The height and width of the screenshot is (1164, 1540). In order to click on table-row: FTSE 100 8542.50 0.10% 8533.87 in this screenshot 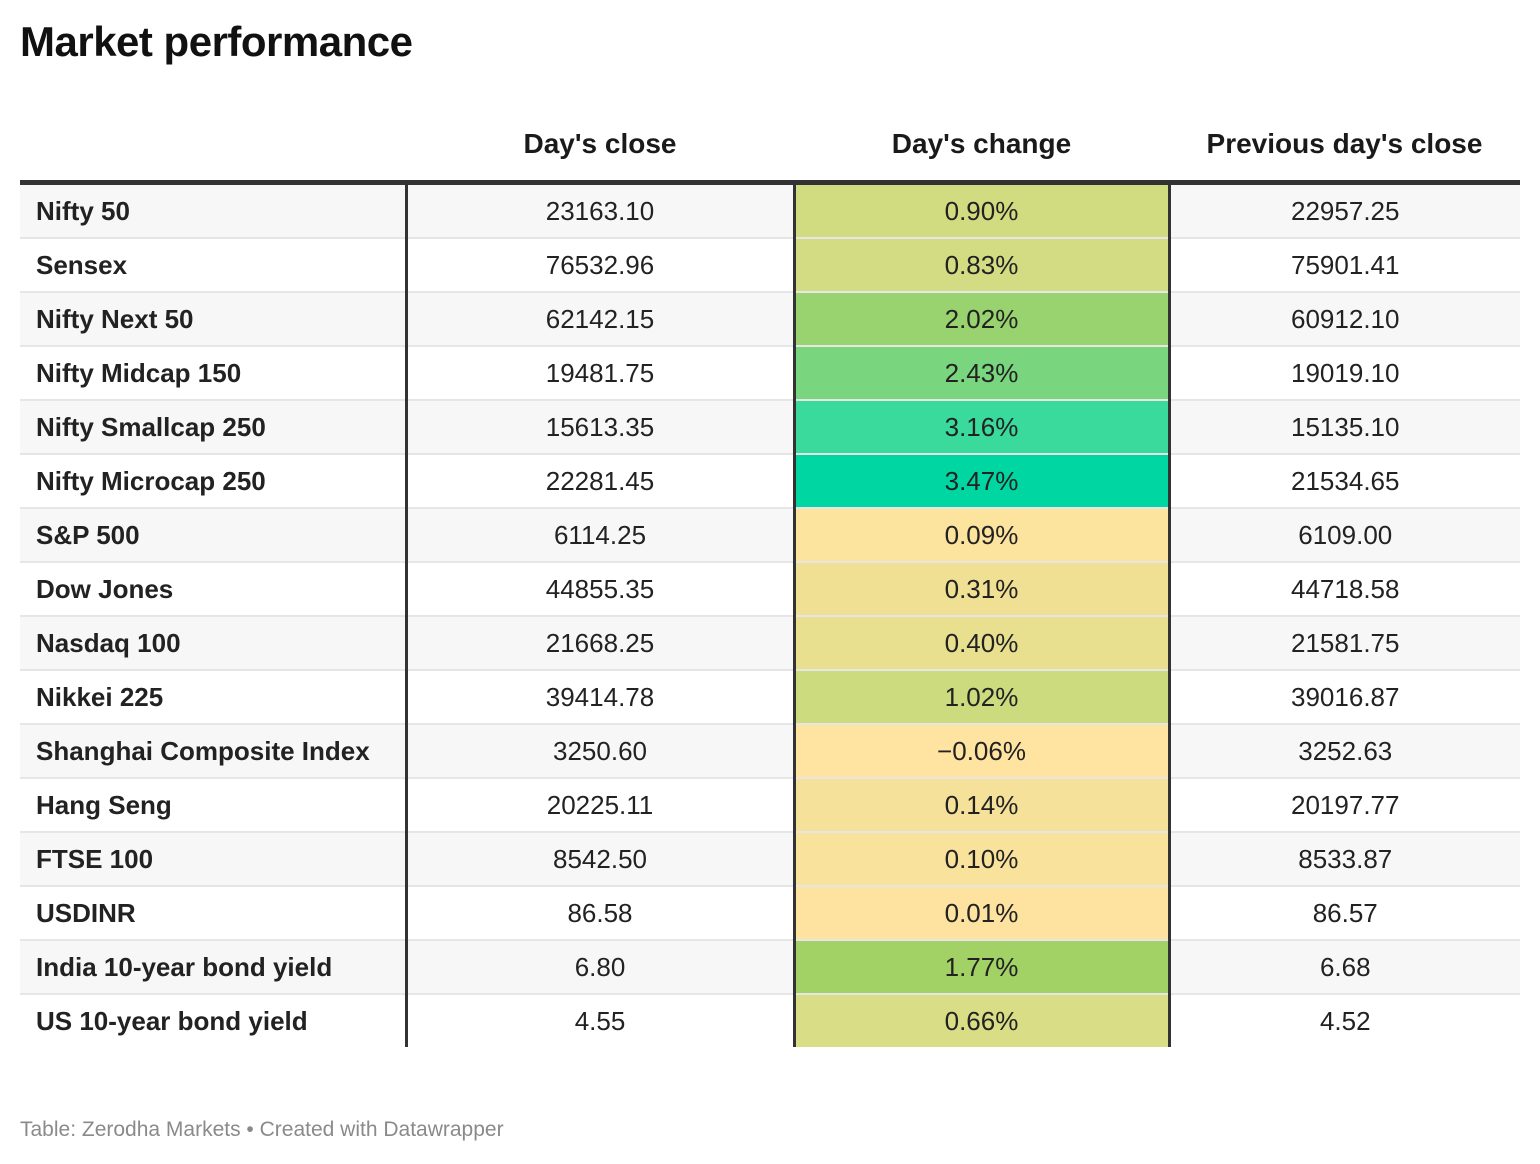, I will do `click(770, 858)`.